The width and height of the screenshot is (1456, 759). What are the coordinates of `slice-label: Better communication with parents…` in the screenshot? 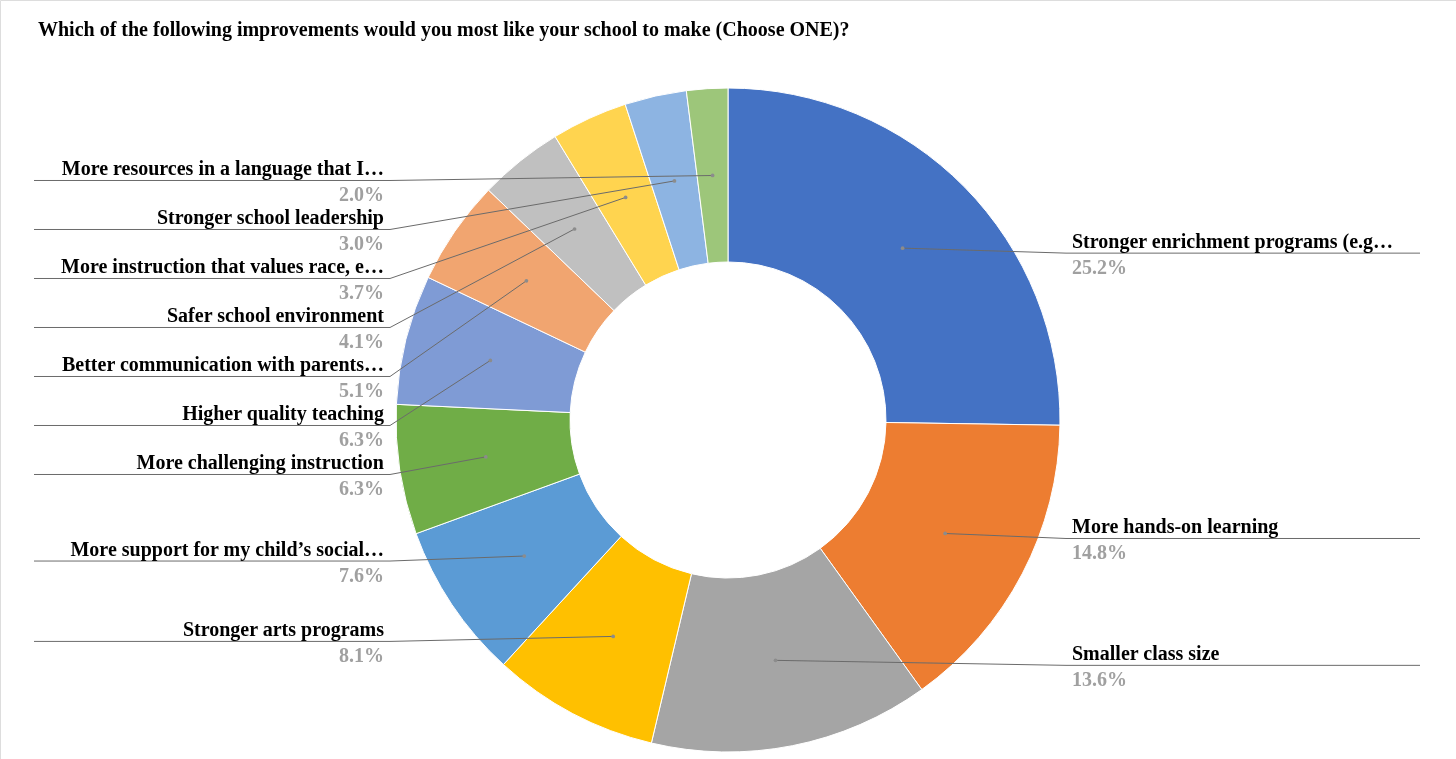 It's located at (222, 365).